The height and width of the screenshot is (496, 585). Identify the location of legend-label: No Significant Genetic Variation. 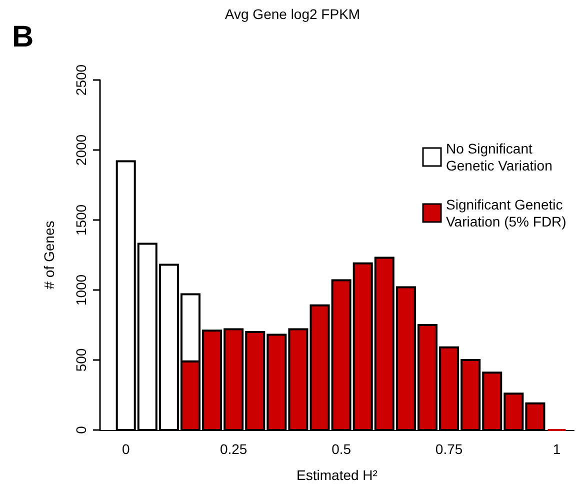
(499, 157).